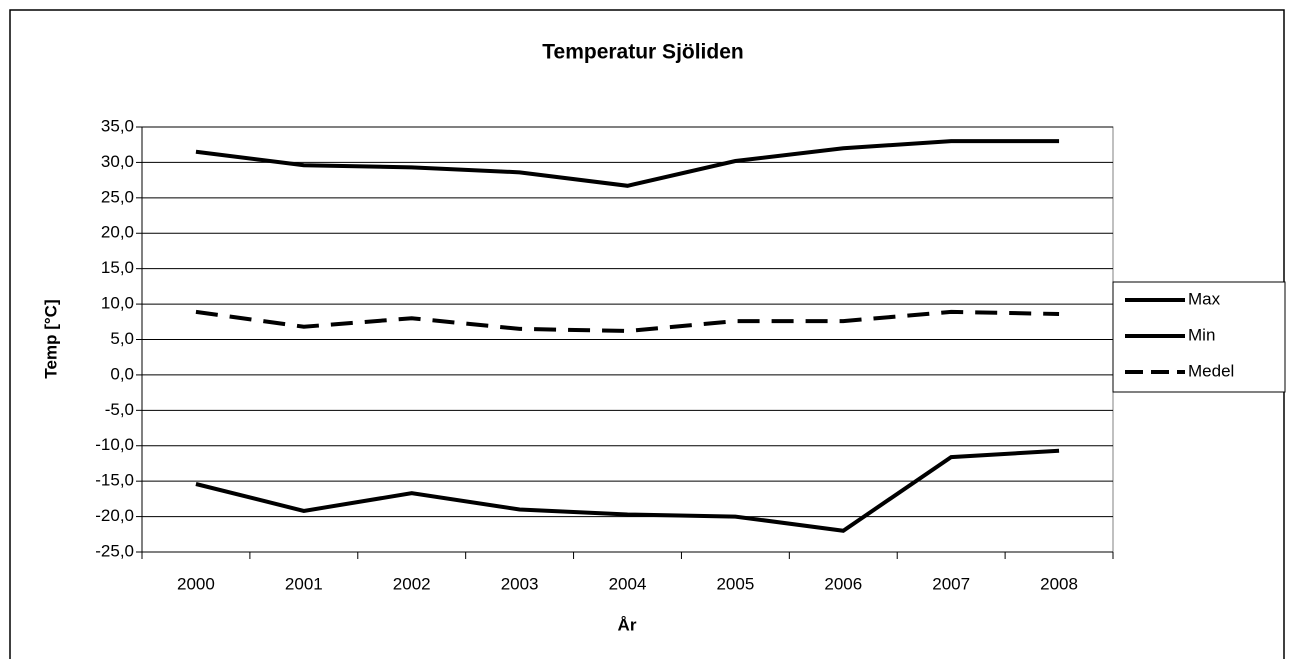 The height and width of the screenshot is (659, 1294). I want to click on x-axis-title: År, so click(627, 624).